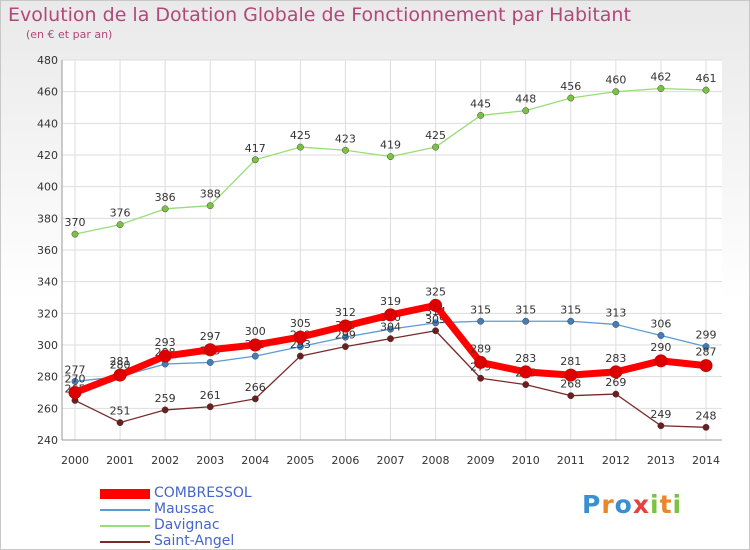  What do you see at coordinates (435, 135) in the screenshot?
I see `data-label-davignac-2008: 425` at bounding box center [435, 135].